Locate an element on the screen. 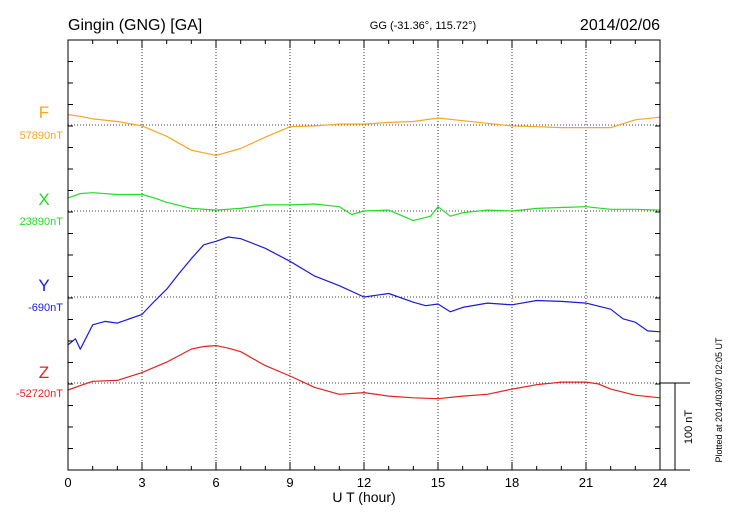 The height and width of the screenshot is (520, 730). x-tick-label-12: 12 is located at coordinates (364, 482).